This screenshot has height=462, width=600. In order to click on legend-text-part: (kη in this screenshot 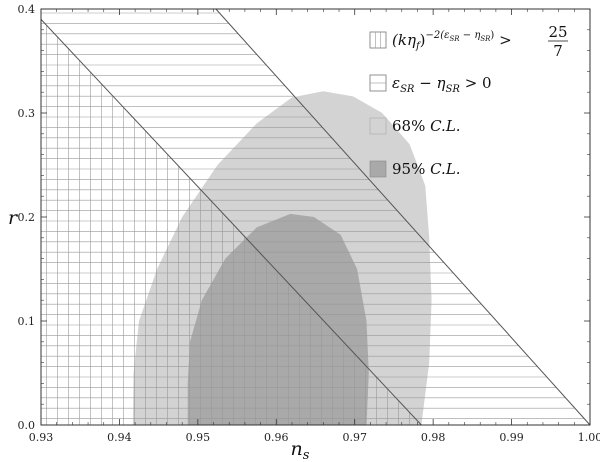, I will do `click(404, 40)`.